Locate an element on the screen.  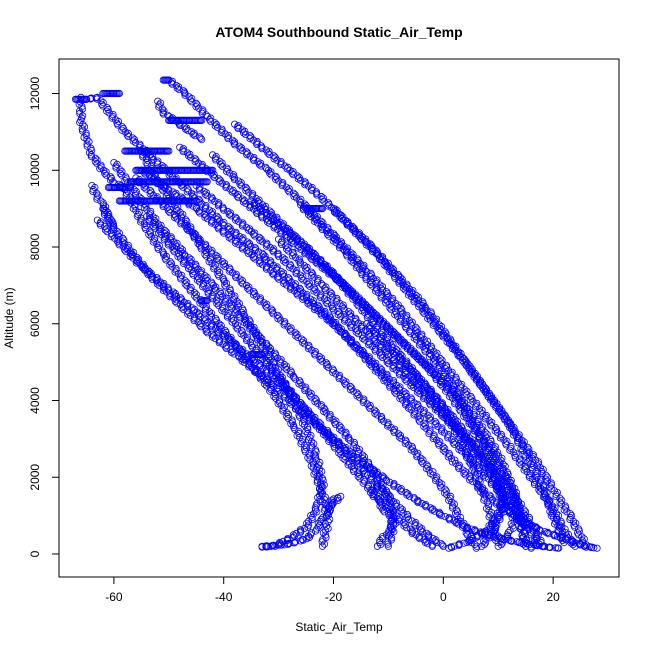
y-tick-label: 8000 is located at coordinates (35, 246).